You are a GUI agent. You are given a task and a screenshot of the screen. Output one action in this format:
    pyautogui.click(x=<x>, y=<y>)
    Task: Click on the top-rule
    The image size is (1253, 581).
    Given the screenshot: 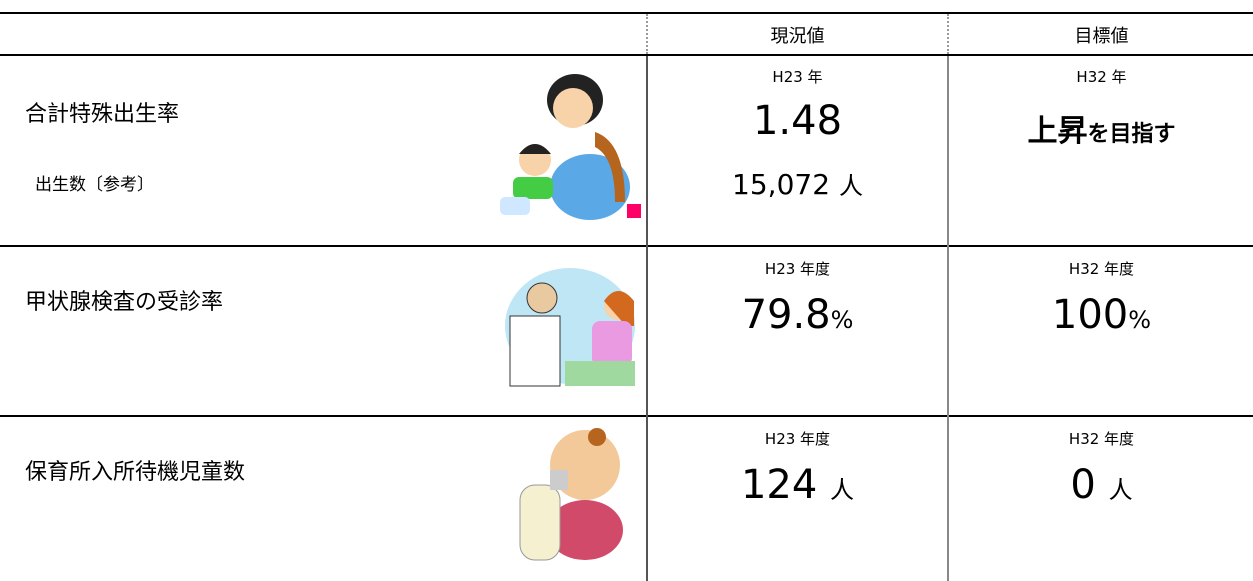 What is the action you would take?
    pyautogui.click(x=626, y=13)
    